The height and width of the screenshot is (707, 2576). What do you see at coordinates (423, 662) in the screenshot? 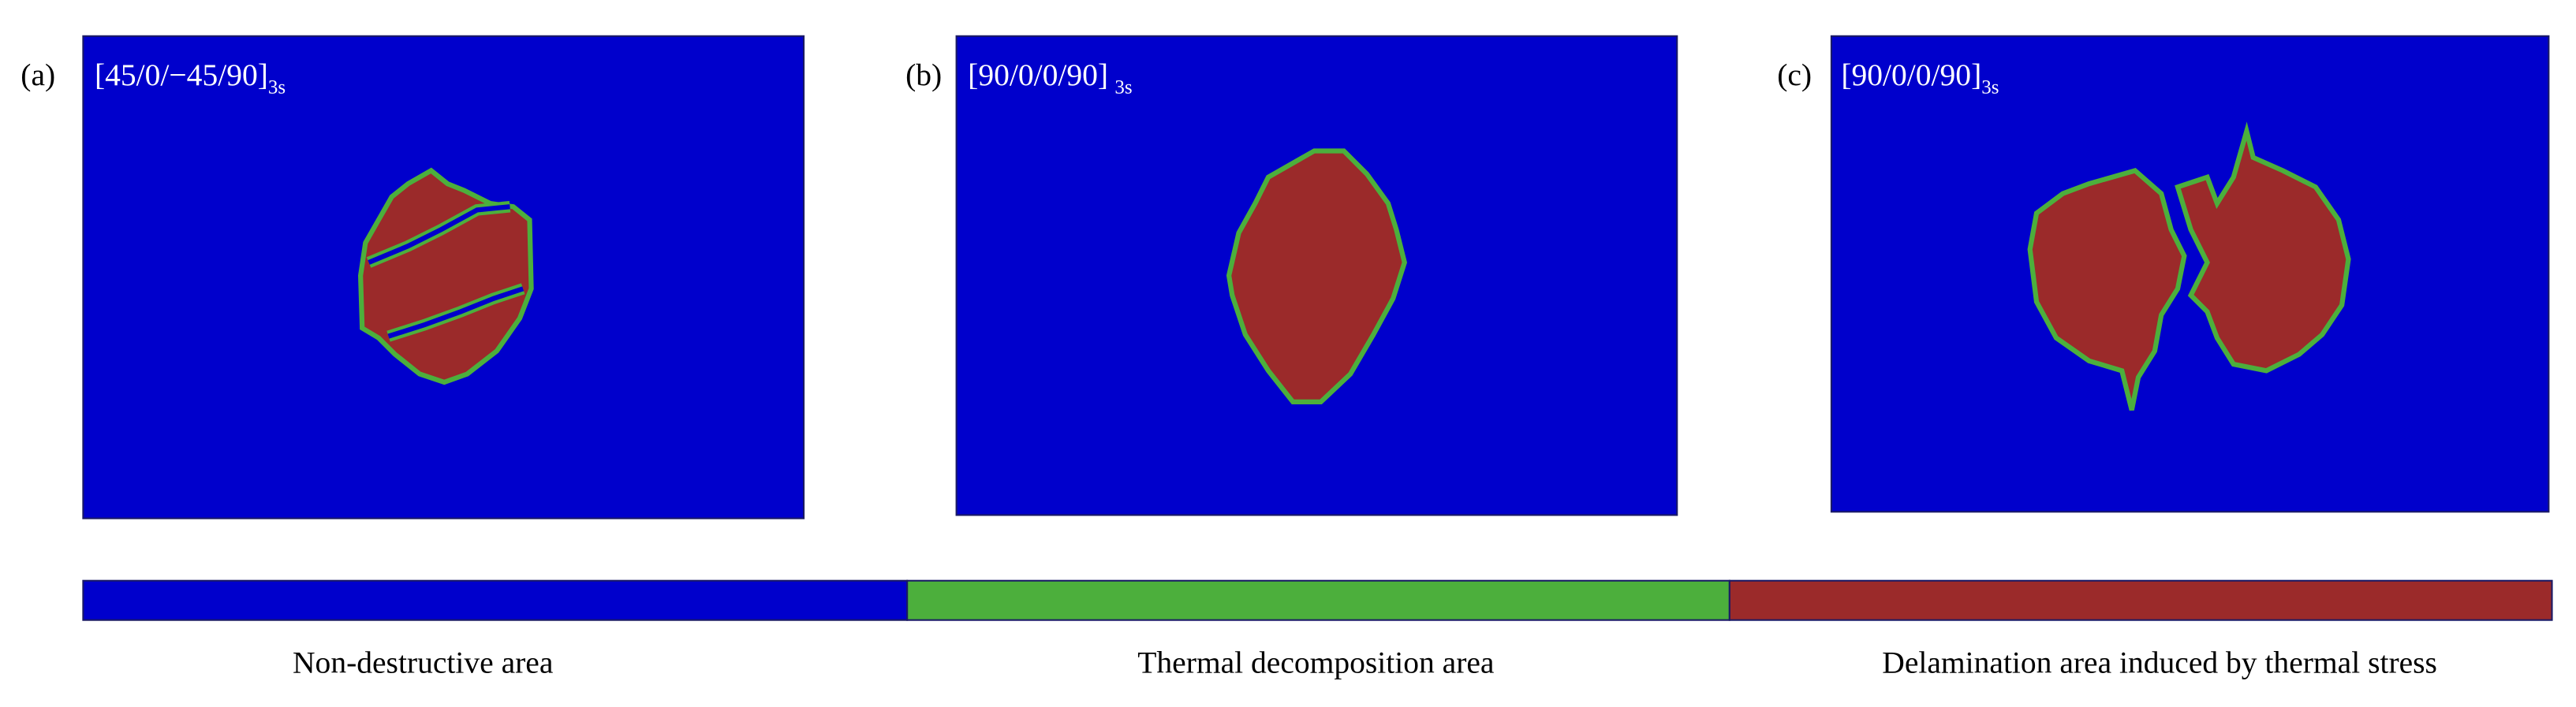
I see `legend-label: Non-destructive area` at bounding box center [423, 662].